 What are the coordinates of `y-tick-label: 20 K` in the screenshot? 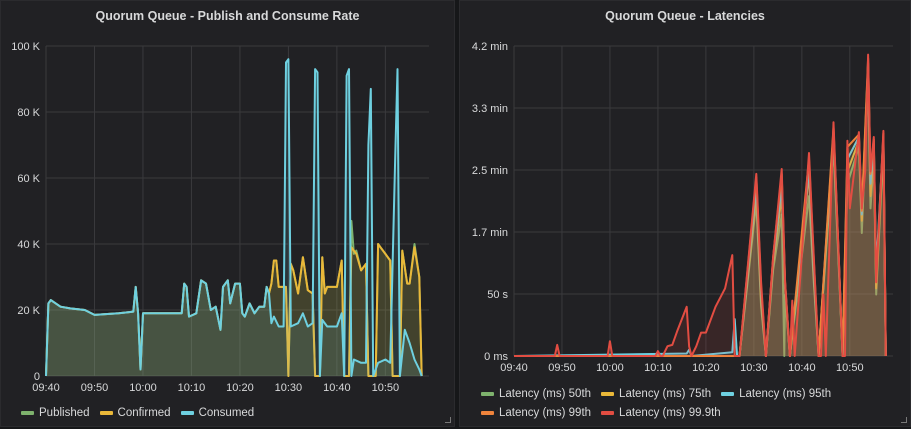 It's located at (28, 311).